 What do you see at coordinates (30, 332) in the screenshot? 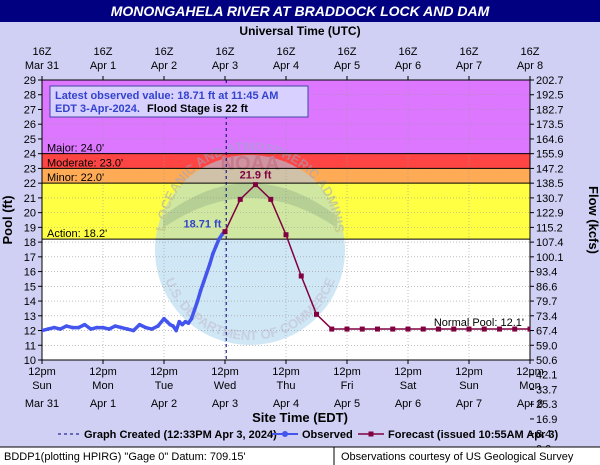
I see `y-tick-label: 12` at bounding box center [30, 332].